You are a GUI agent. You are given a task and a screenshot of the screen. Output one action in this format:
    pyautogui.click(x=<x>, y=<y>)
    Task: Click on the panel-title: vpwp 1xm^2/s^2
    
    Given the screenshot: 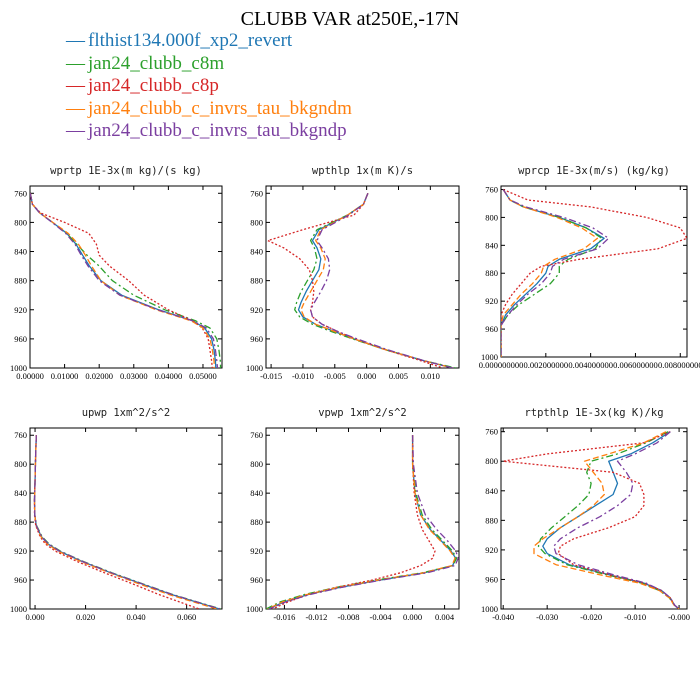 What is the action you would take?
    pyautogui.click(x=362, y=413)
    